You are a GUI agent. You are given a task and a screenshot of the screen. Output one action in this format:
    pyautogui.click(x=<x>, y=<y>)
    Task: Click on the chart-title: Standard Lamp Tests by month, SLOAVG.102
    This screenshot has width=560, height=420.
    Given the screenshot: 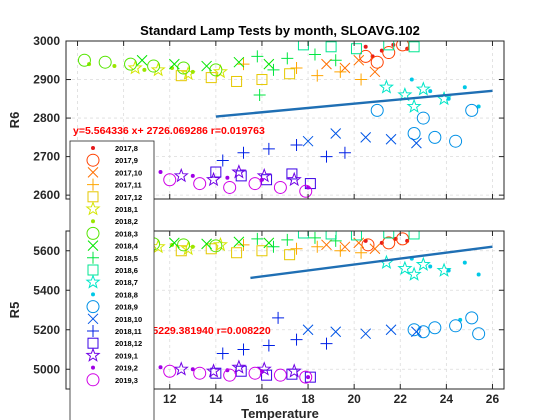 What is the action you would take?
    pyautogui.click(x=280, y=30)
    